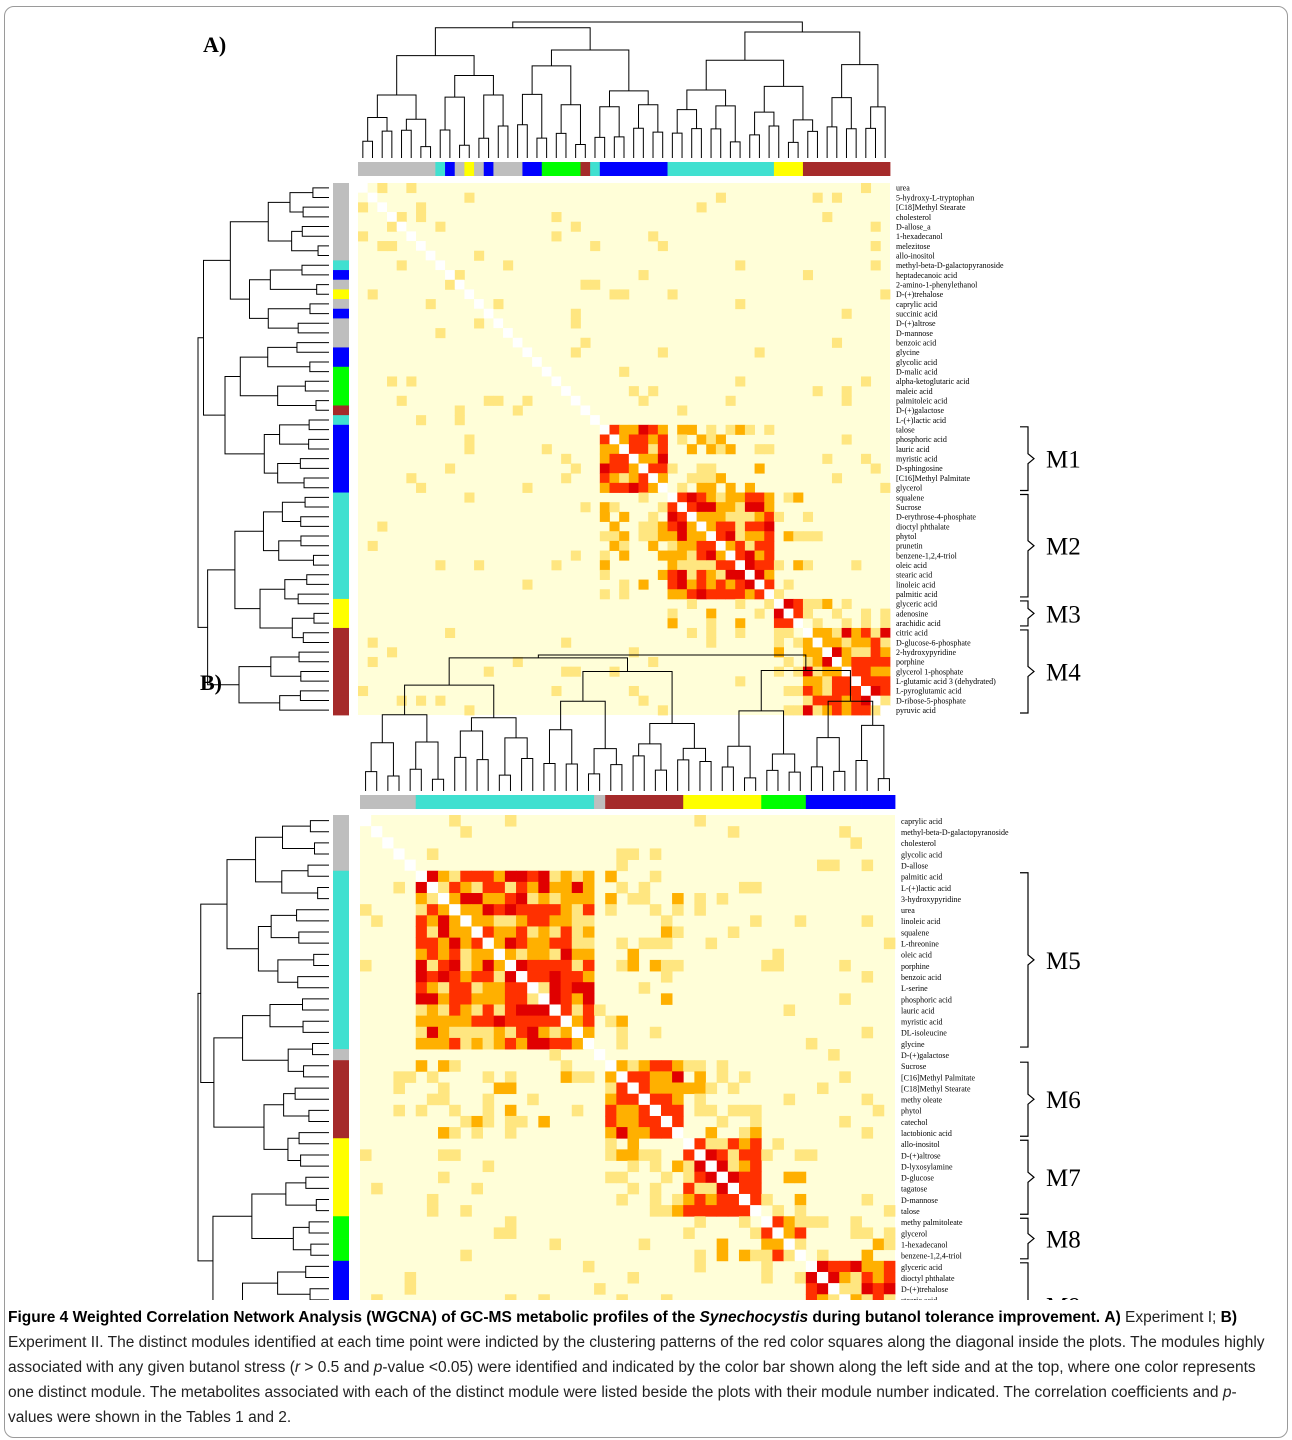  I want to click on metabolite-label: methyl-beta-D-galactopyranoside, so click(950, 265).